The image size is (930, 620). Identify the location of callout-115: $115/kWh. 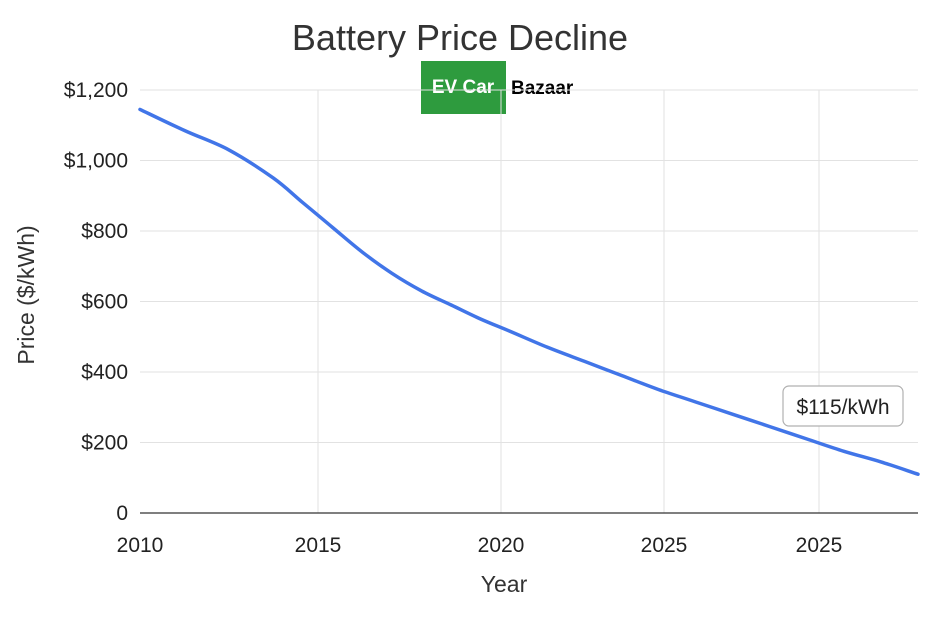
(843, 406).